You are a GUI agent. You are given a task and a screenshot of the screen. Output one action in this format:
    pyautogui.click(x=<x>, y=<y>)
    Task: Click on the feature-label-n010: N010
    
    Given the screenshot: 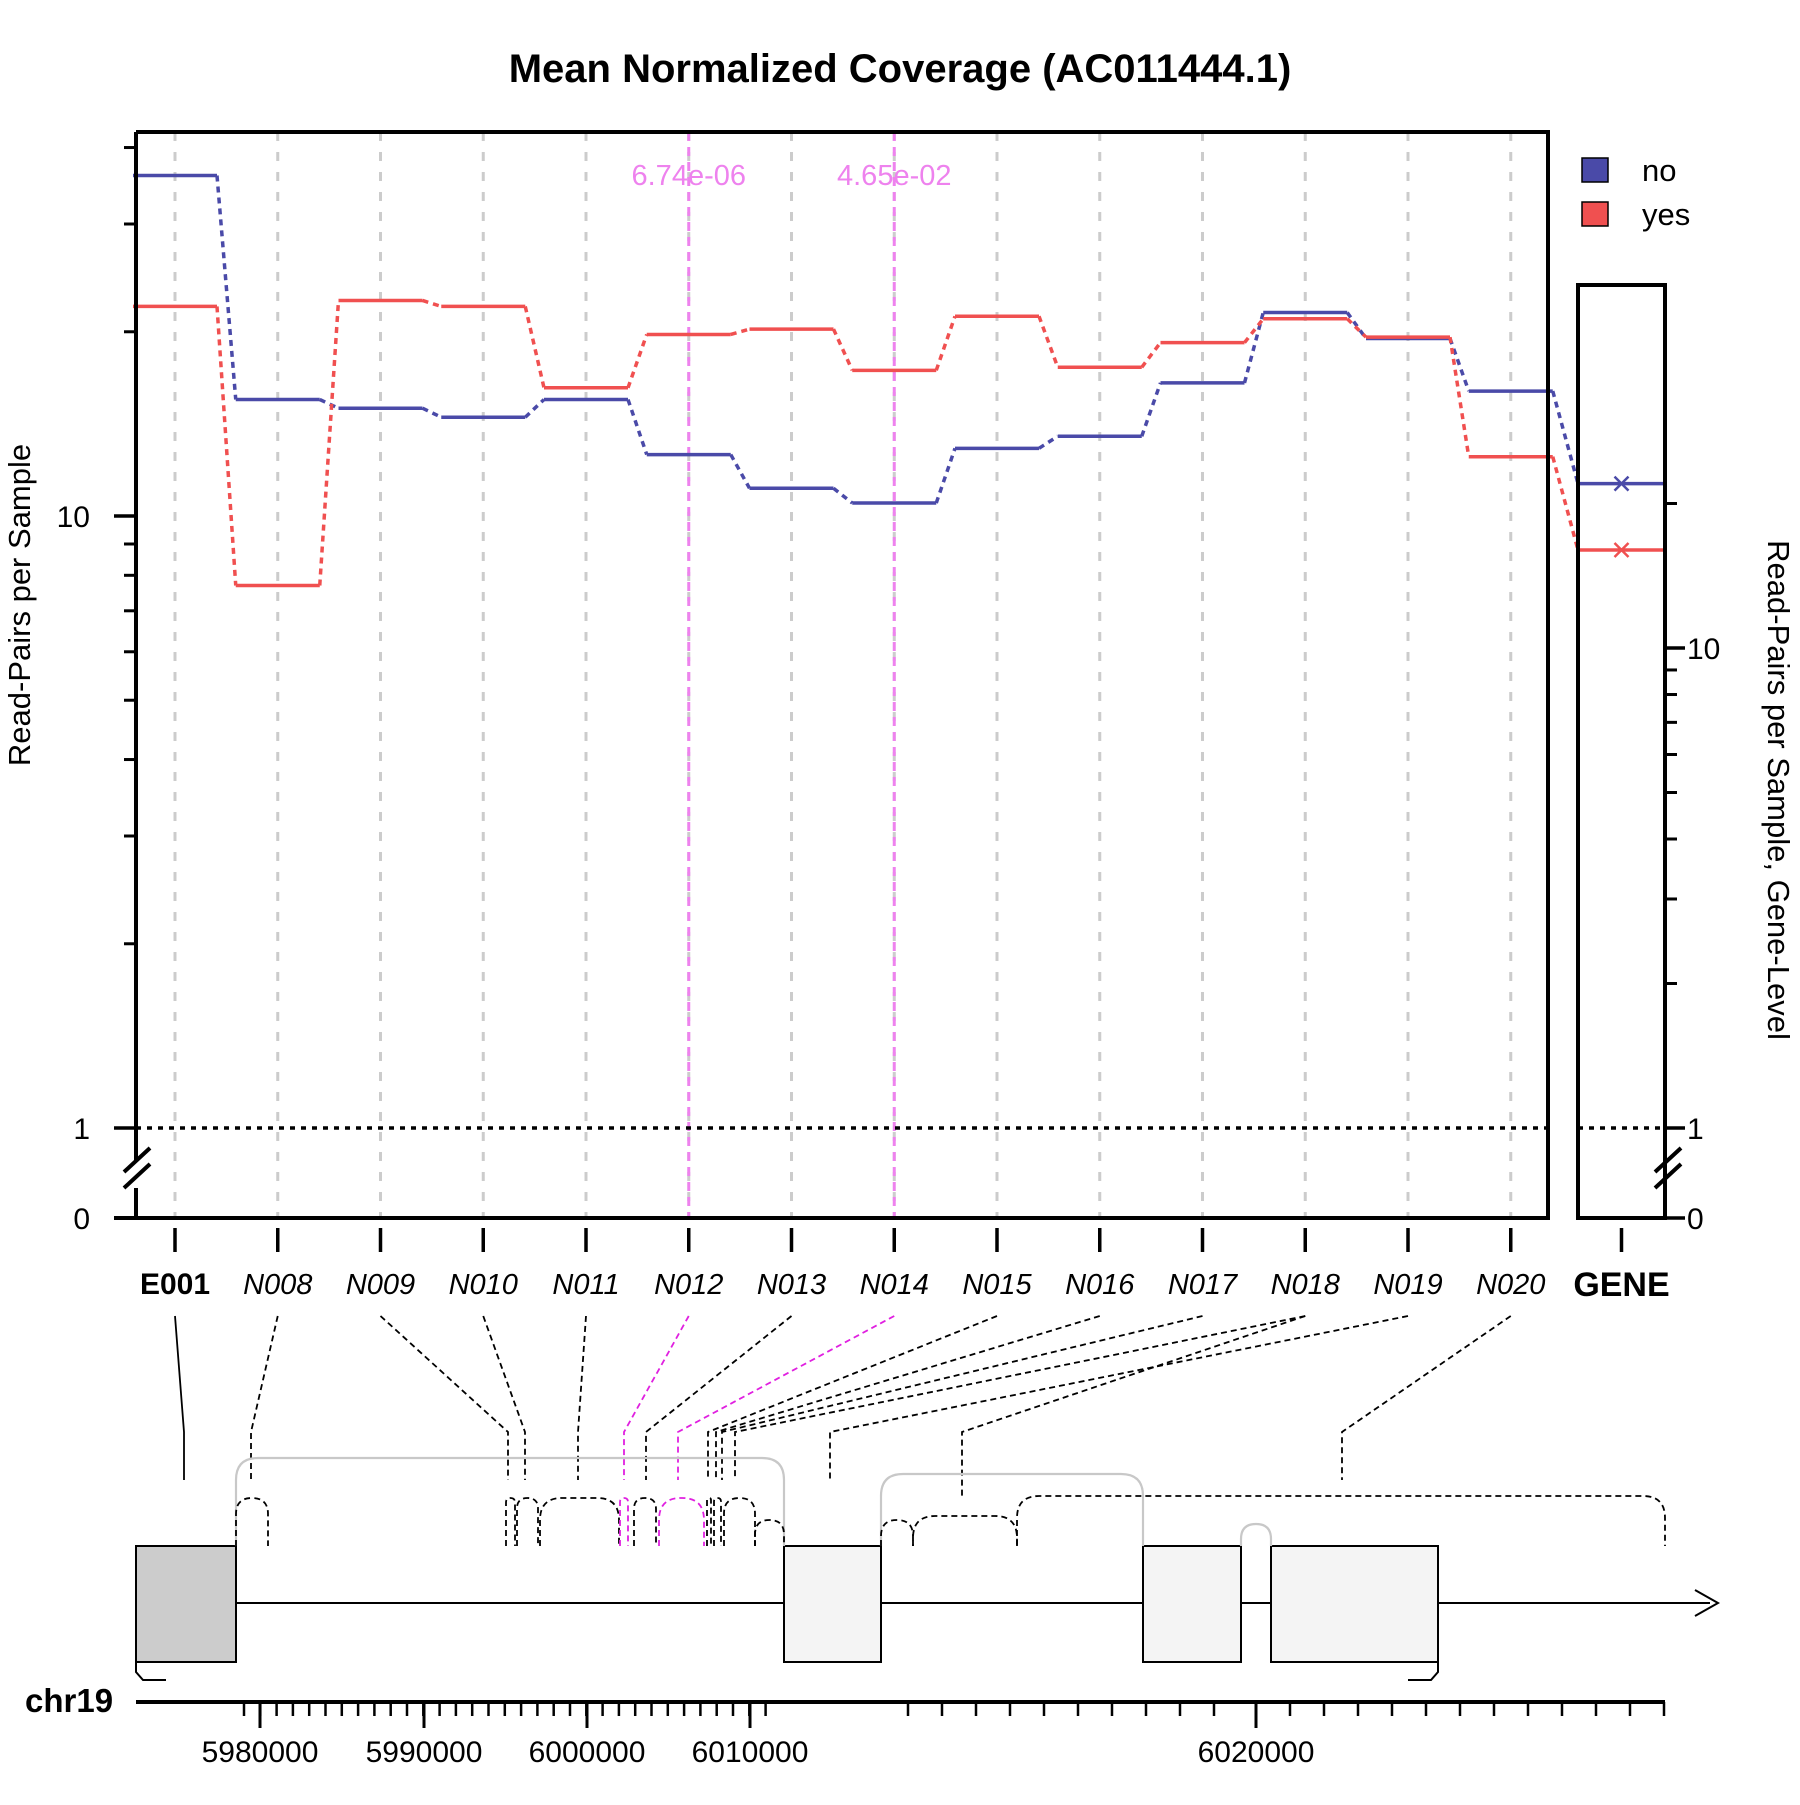 What is the action you would take?
    pyautogui.click(x=483, y=1285)
    